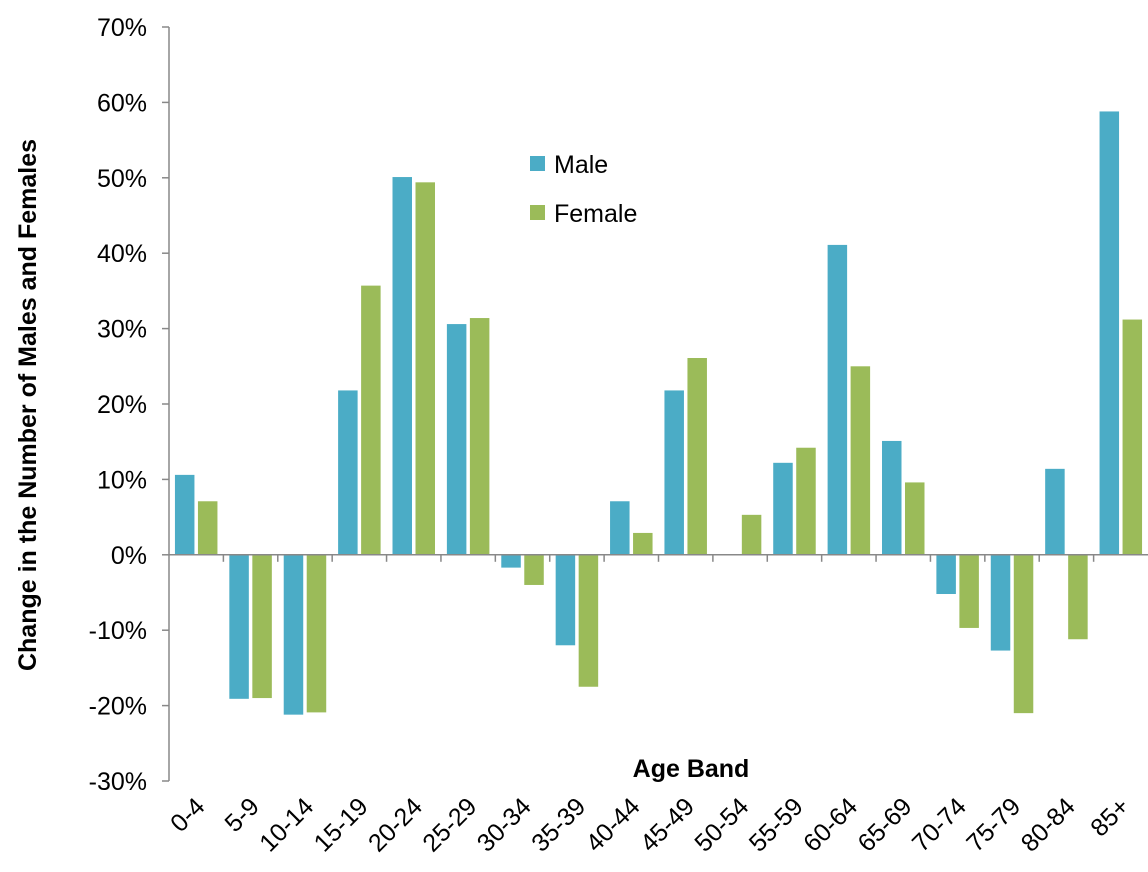 Image resolution: width=1148 pixels, height=872 pixels. I want to click on legend-swatch-female, so click(537, 212).